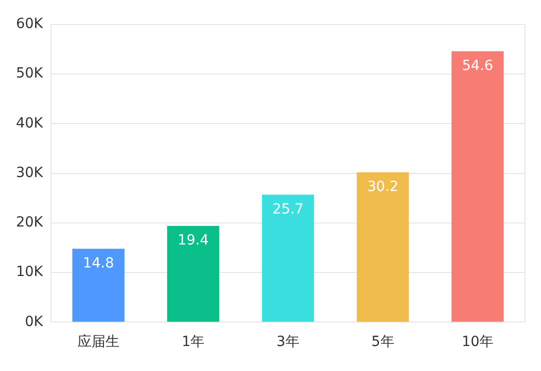  What do you see at coordinates (30, 172) in the screenshot?
I see `y-tick-label: 30K` at bounding box center [30, 172].